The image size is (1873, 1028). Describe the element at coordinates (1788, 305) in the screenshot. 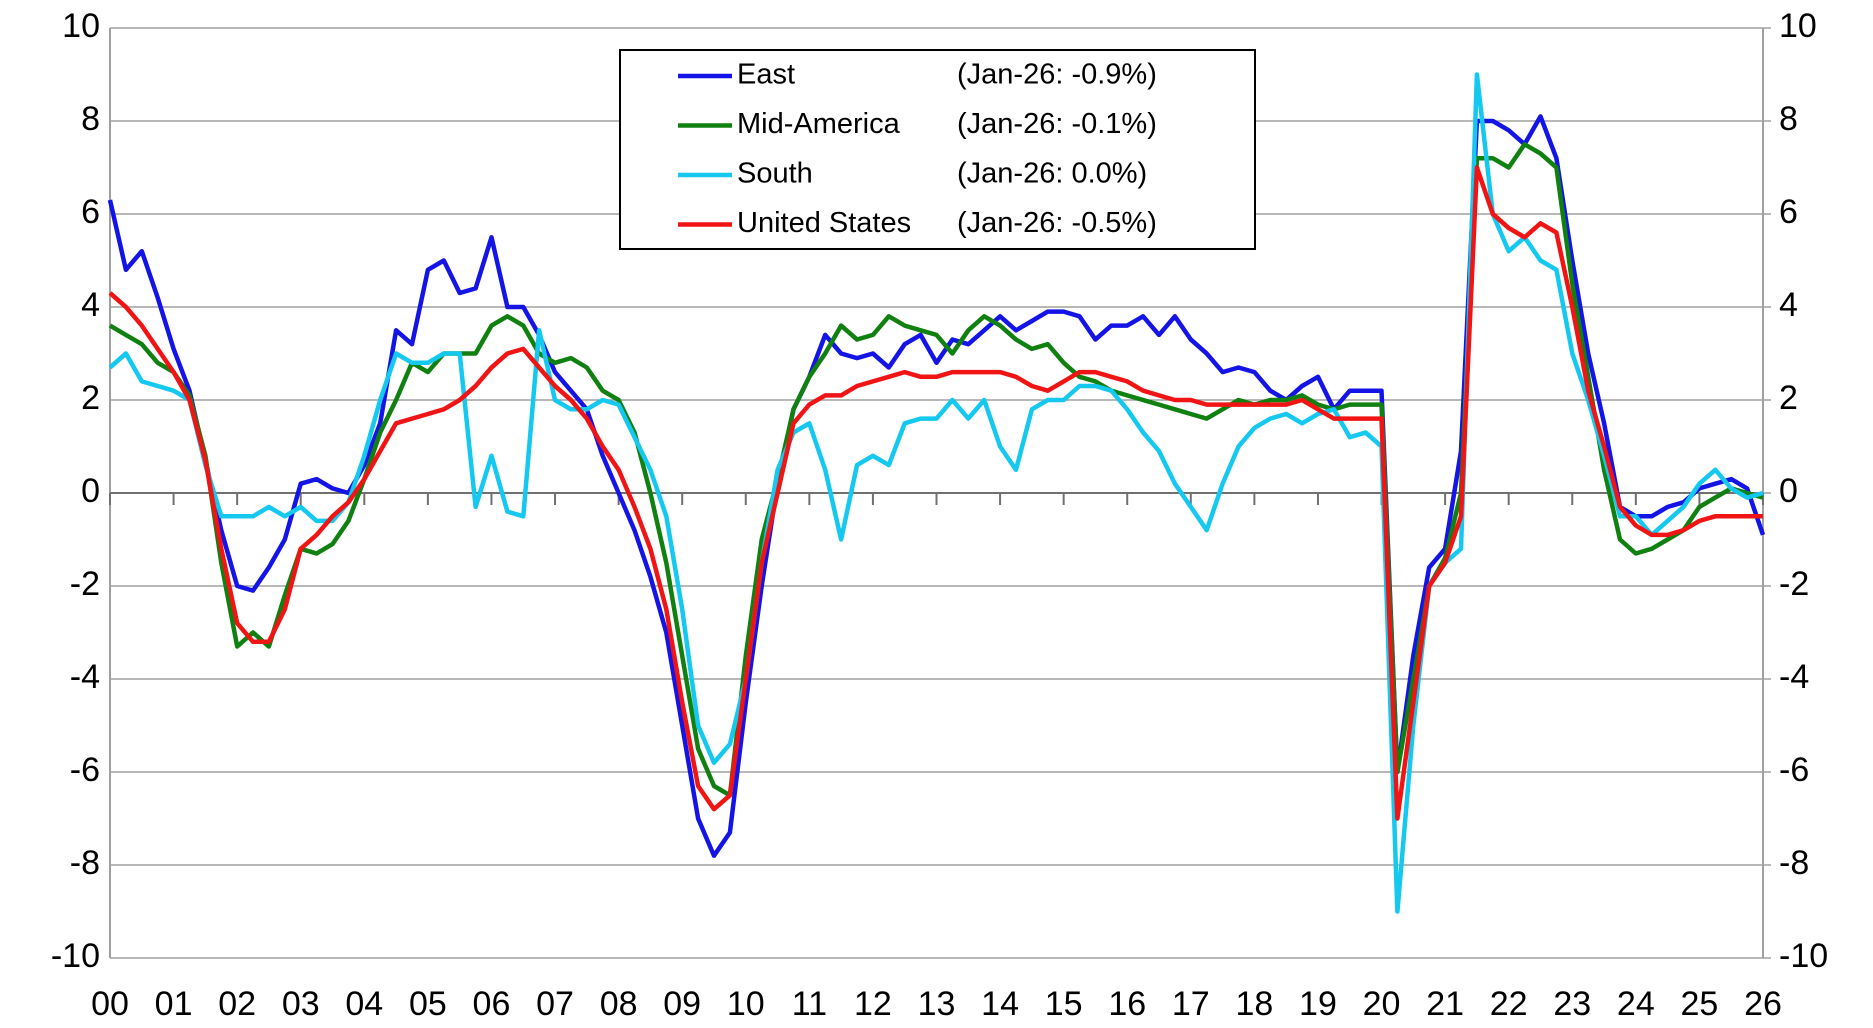

I see `y2-tick-label: 4` at that location.